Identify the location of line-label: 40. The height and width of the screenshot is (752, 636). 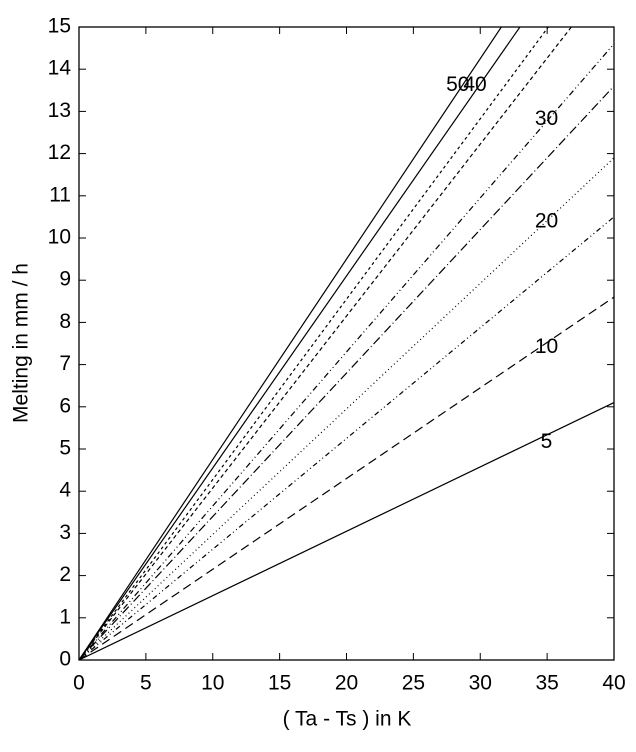
(474, 84).